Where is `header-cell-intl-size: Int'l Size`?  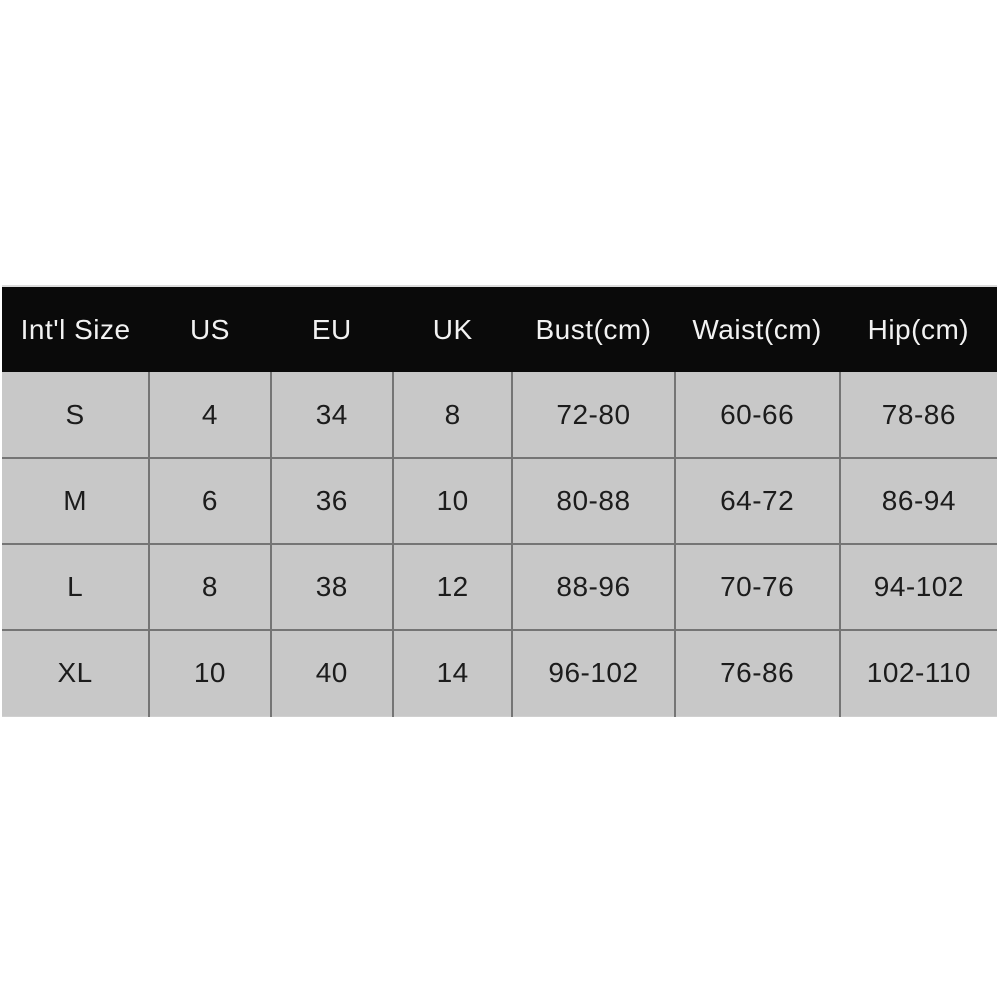
header-cell-intl-size: Int'l Size is located at coordinates (76, 329).